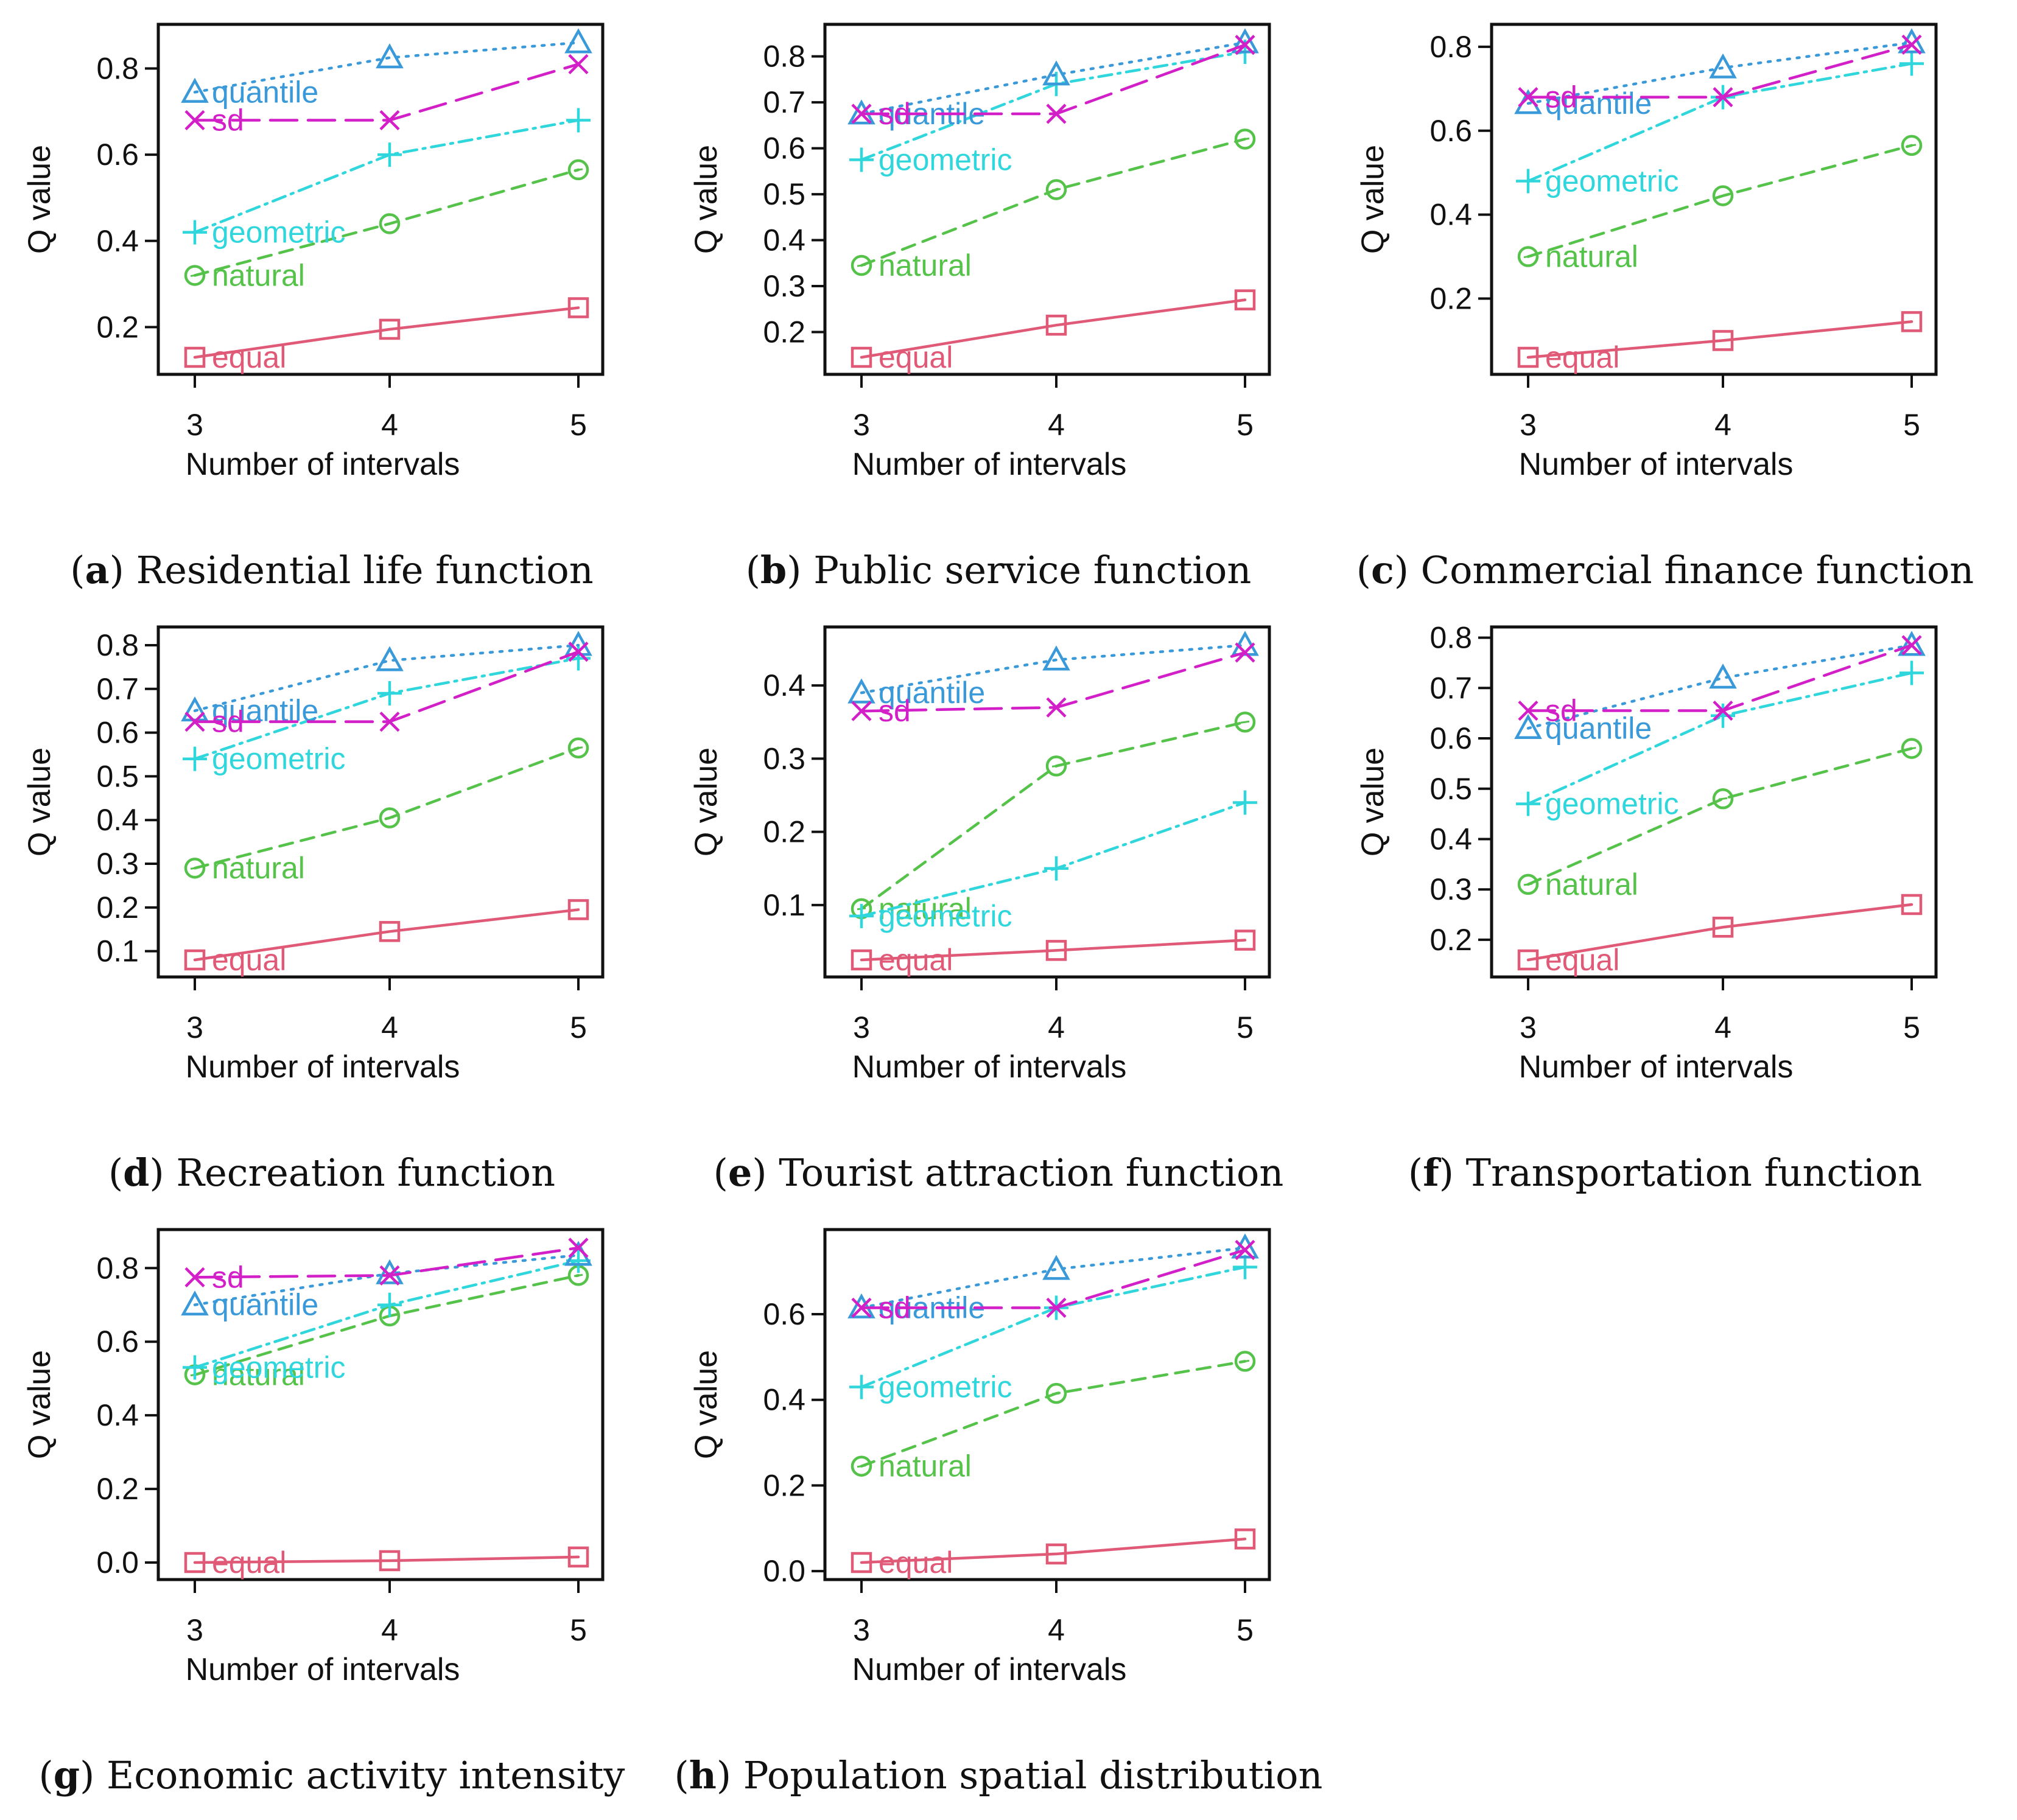 The width and height of the screenshot is (2017, 1820). I want to click on series-label-quantile: quantile, so click(1598, 728).